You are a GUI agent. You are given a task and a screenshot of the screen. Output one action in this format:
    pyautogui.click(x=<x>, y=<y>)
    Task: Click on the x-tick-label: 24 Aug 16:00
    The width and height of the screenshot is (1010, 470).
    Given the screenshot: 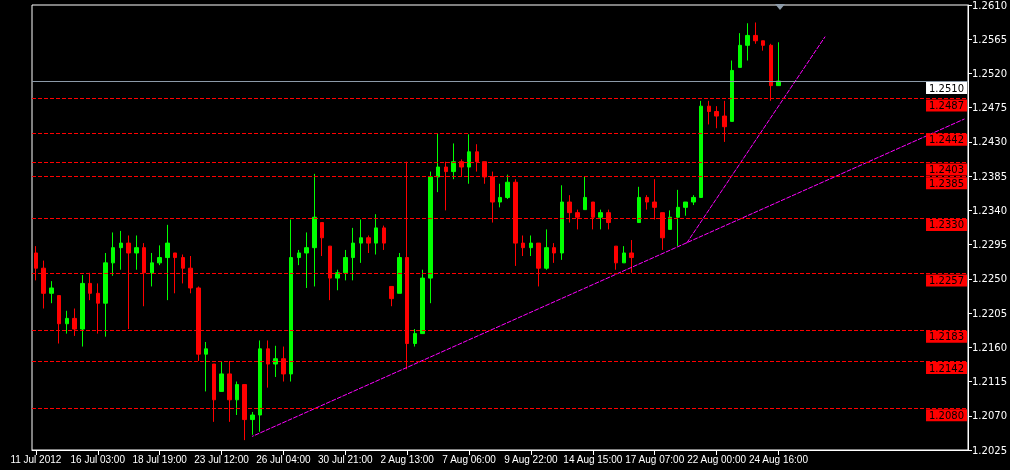 What is the action you would take?
    pyautogui.click(x=779, y=459)
    